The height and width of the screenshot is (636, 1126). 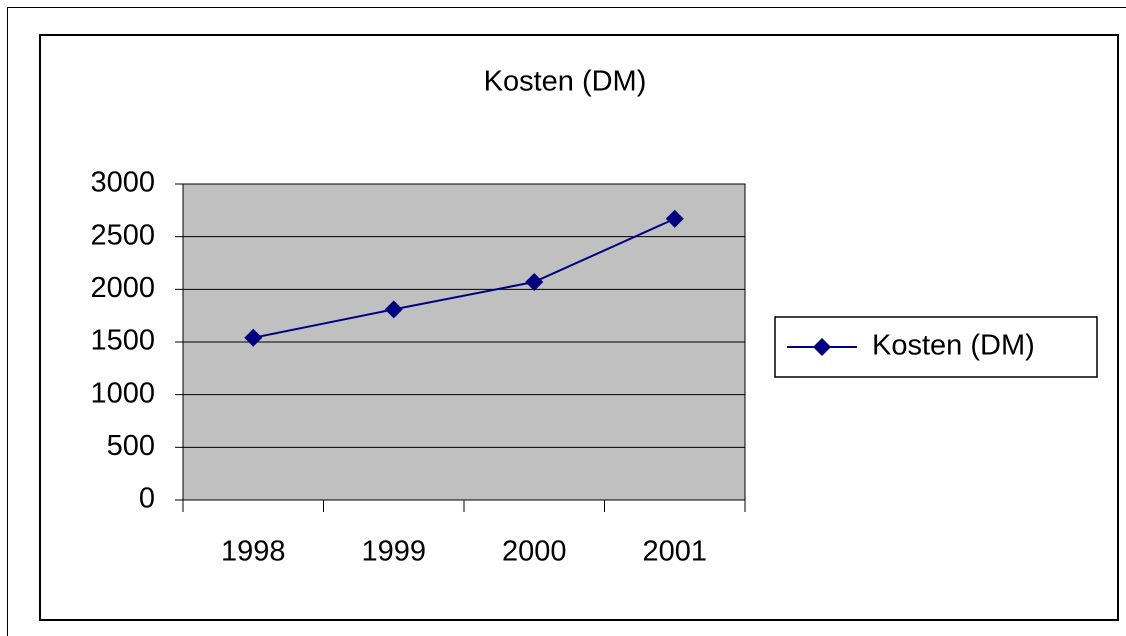 I want to click on x-tick-label: 2001, so click(x=674, y=552).